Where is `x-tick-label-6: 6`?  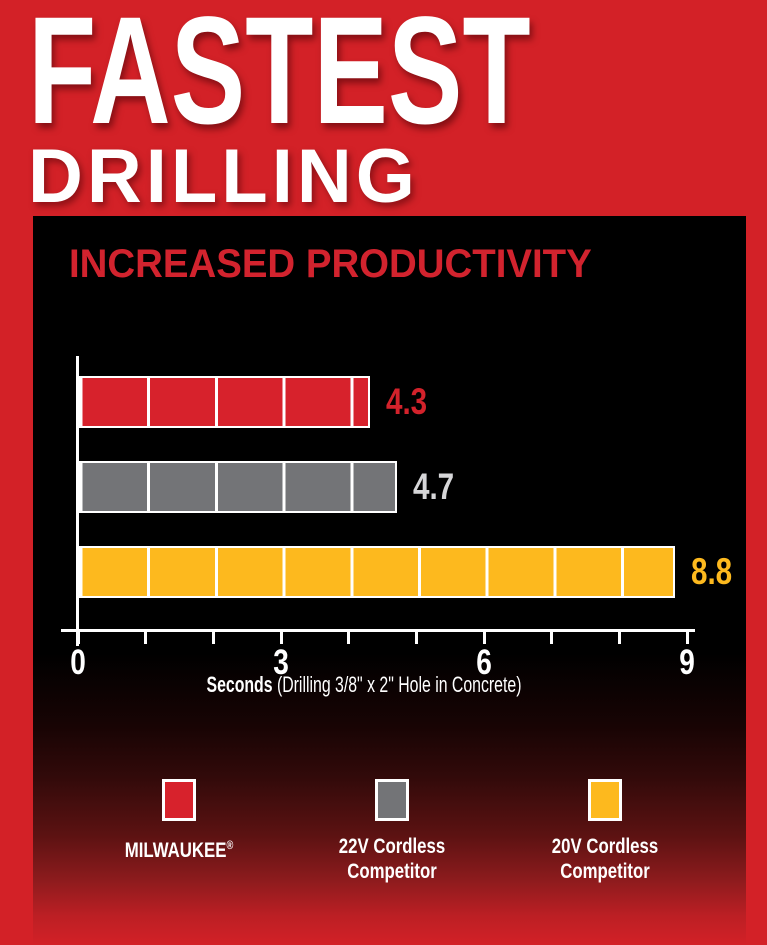 x-tick-label-6: 6 is located at coordinates (484, 663).